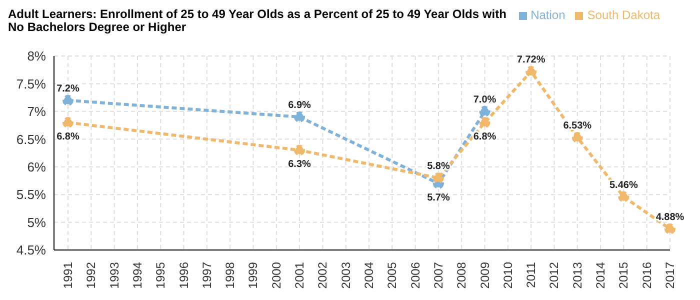 The image size is (700, 300). What do you see at coordinates (91, 275) in the screenshot?
I see `x-tick-label: 1992` at bounding box center [91, 275].